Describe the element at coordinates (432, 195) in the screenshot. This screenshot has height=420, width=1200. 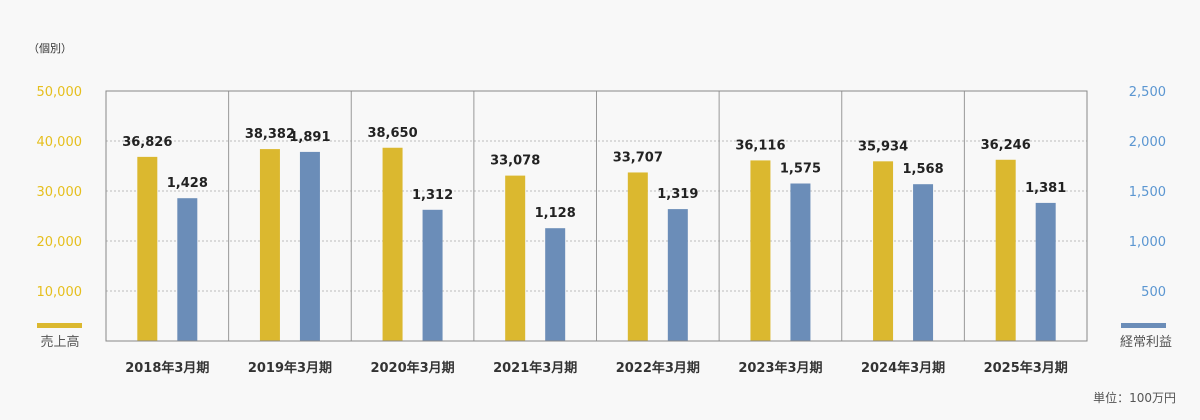
I see `profit-value-label: 1,312` at that location.